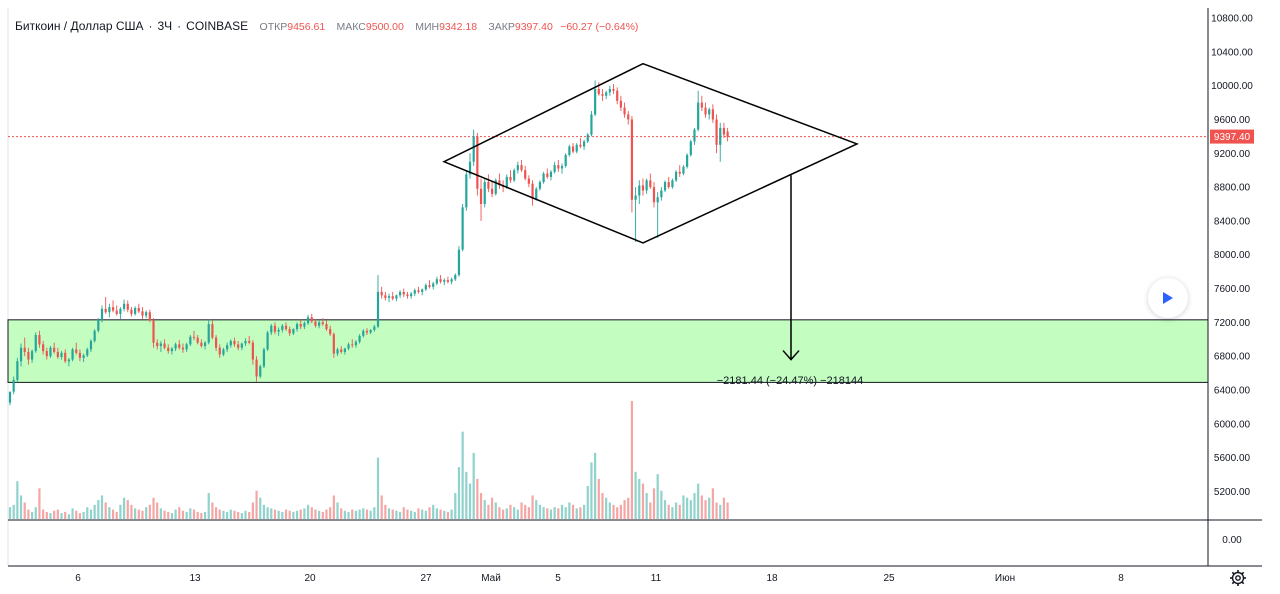 The width and height of the screenshot is (1280, 594). I want to click on diamond-pattern, so click(650, 153).